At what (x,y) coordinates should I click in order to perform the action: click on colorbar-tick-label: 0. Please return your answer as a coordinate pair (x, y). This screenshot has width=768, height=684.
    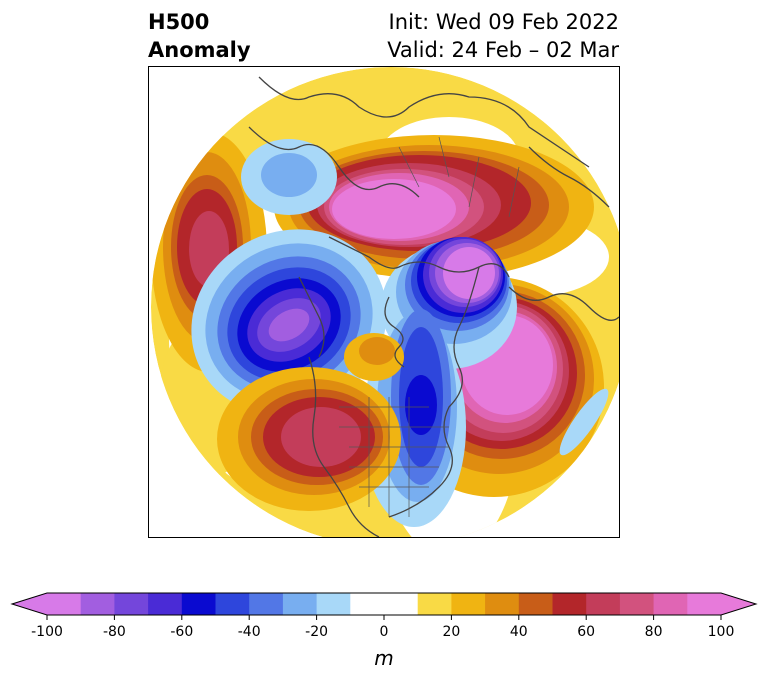
    Looking at the image, I should click on (384, 632).